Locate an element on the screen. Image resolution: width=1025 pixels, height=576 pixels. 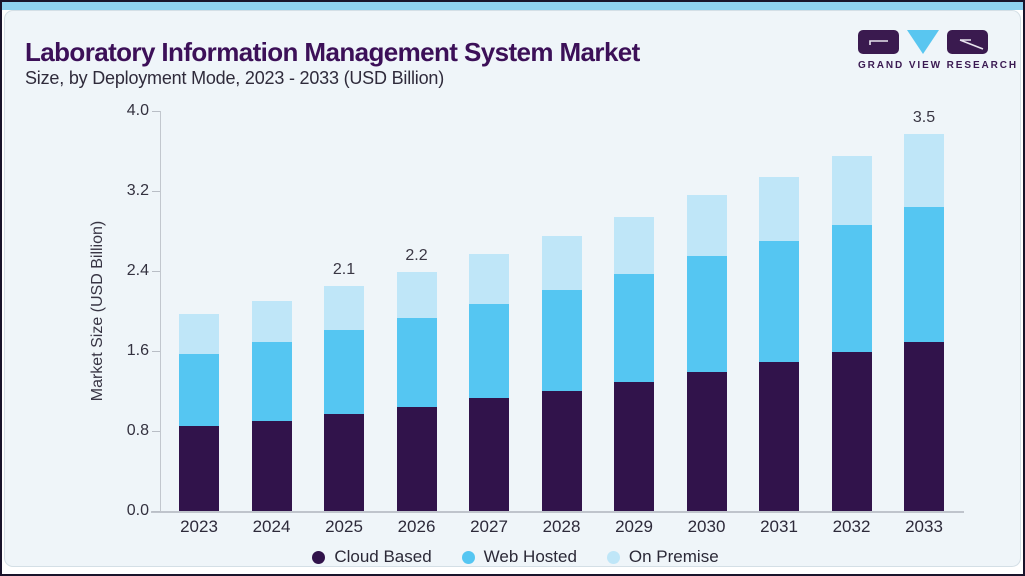
bar-total-label: 3.5 is located at coordinates (924, 117).